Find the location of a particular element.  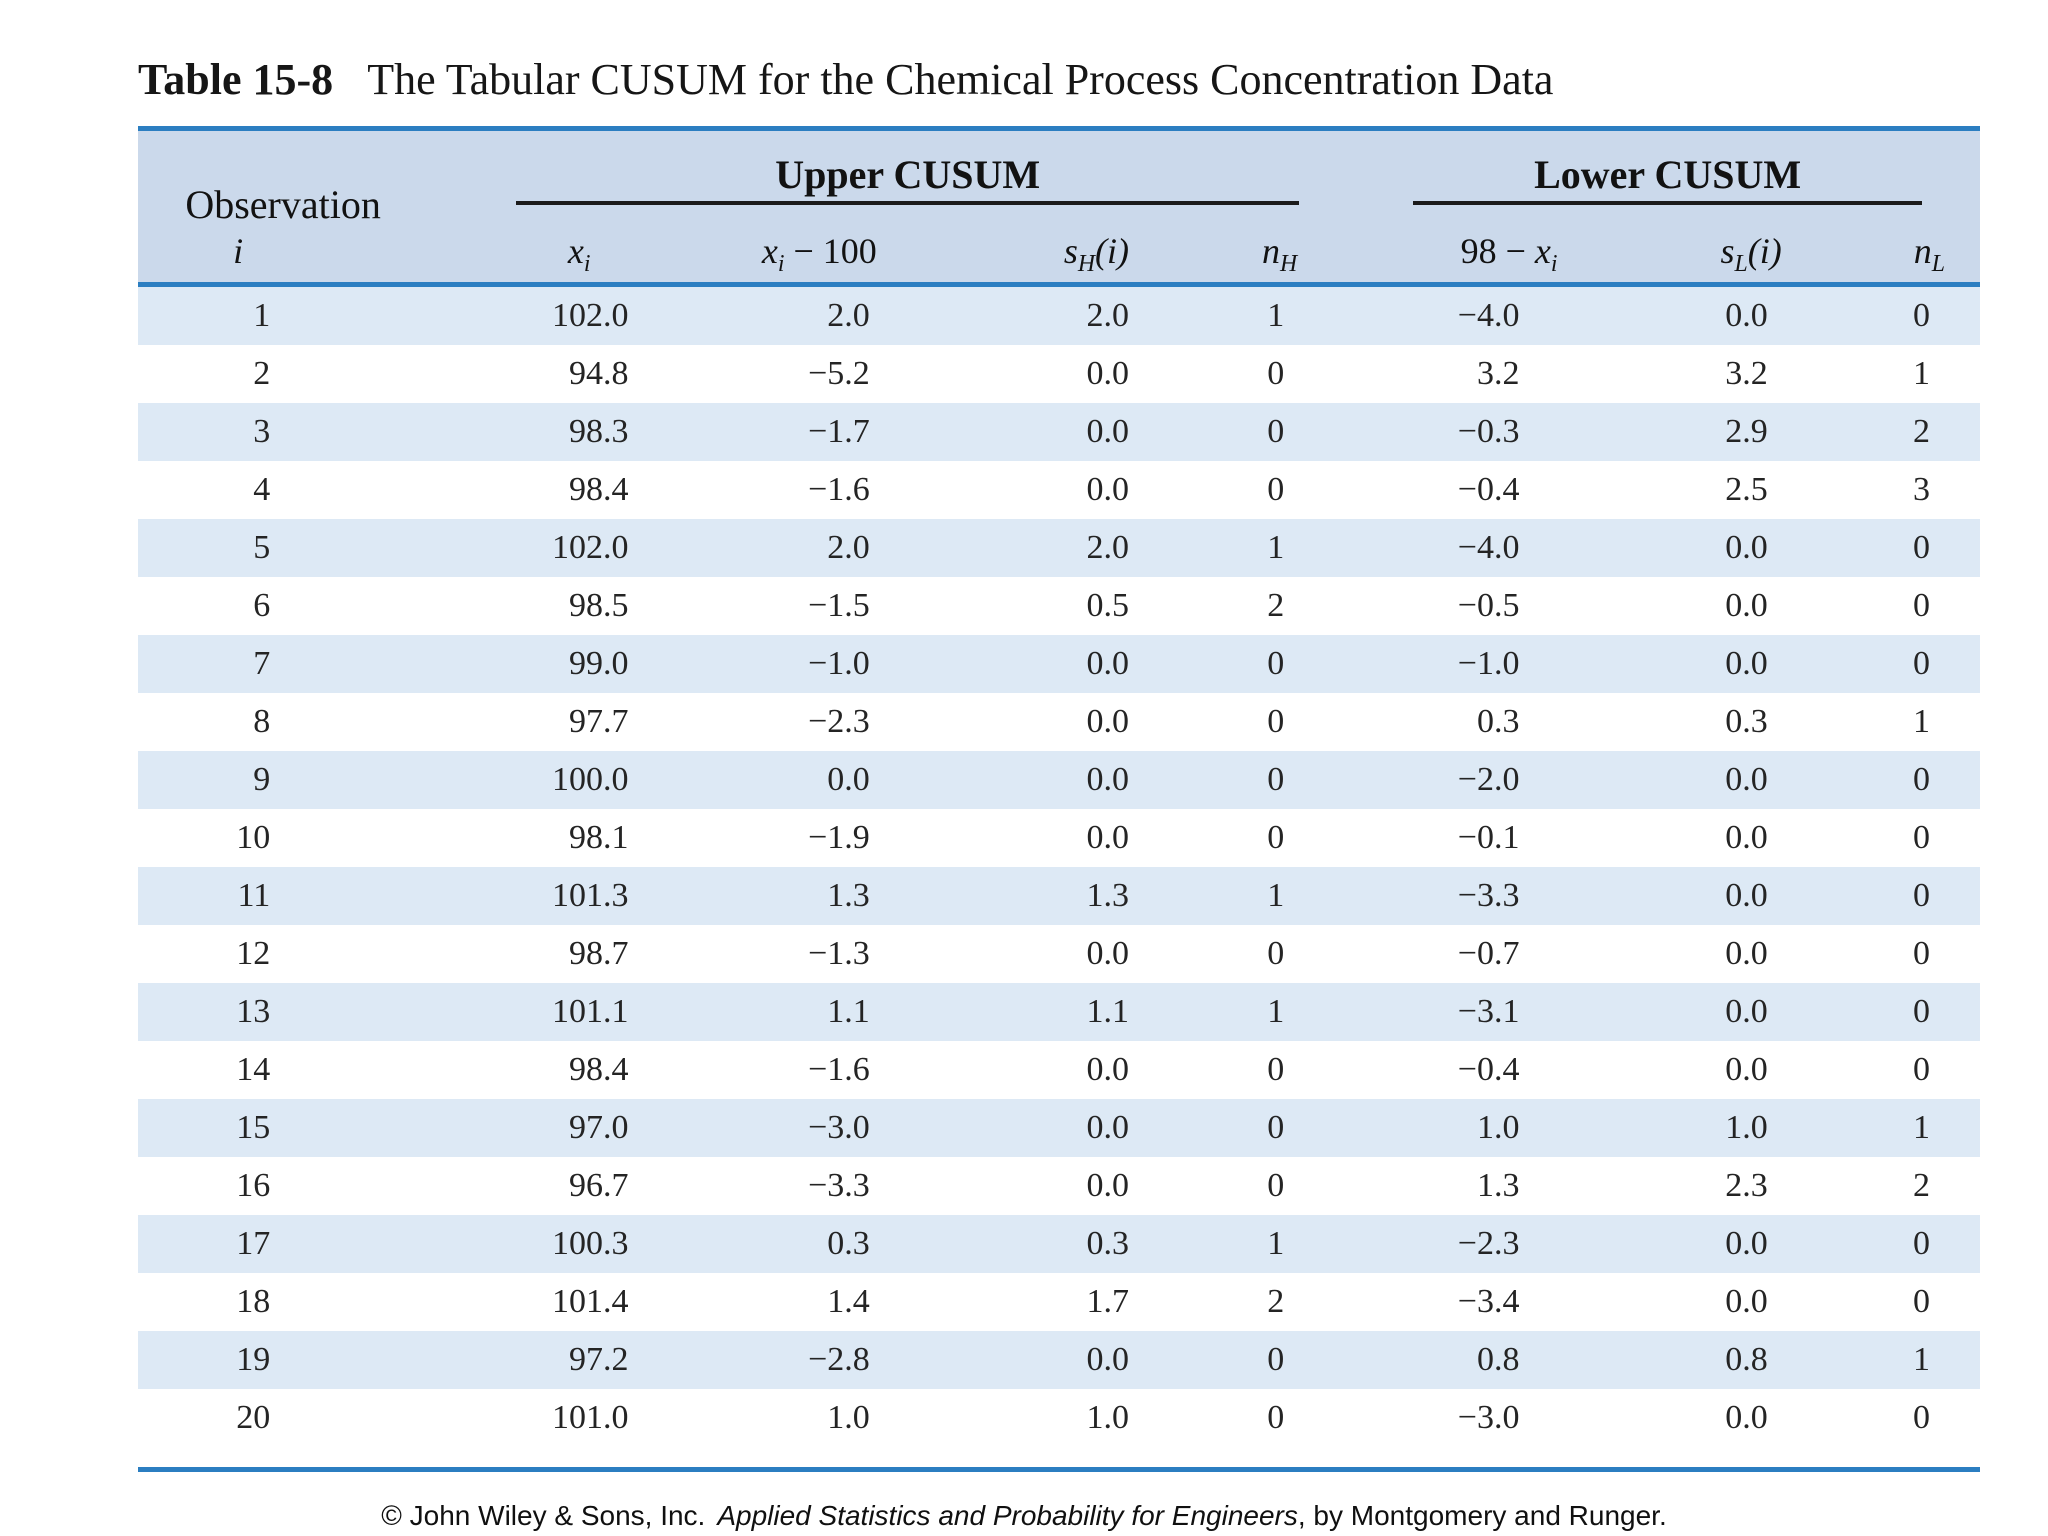

cell-98-minus-xi: 0.3 is located at coordinates (1498, 721).